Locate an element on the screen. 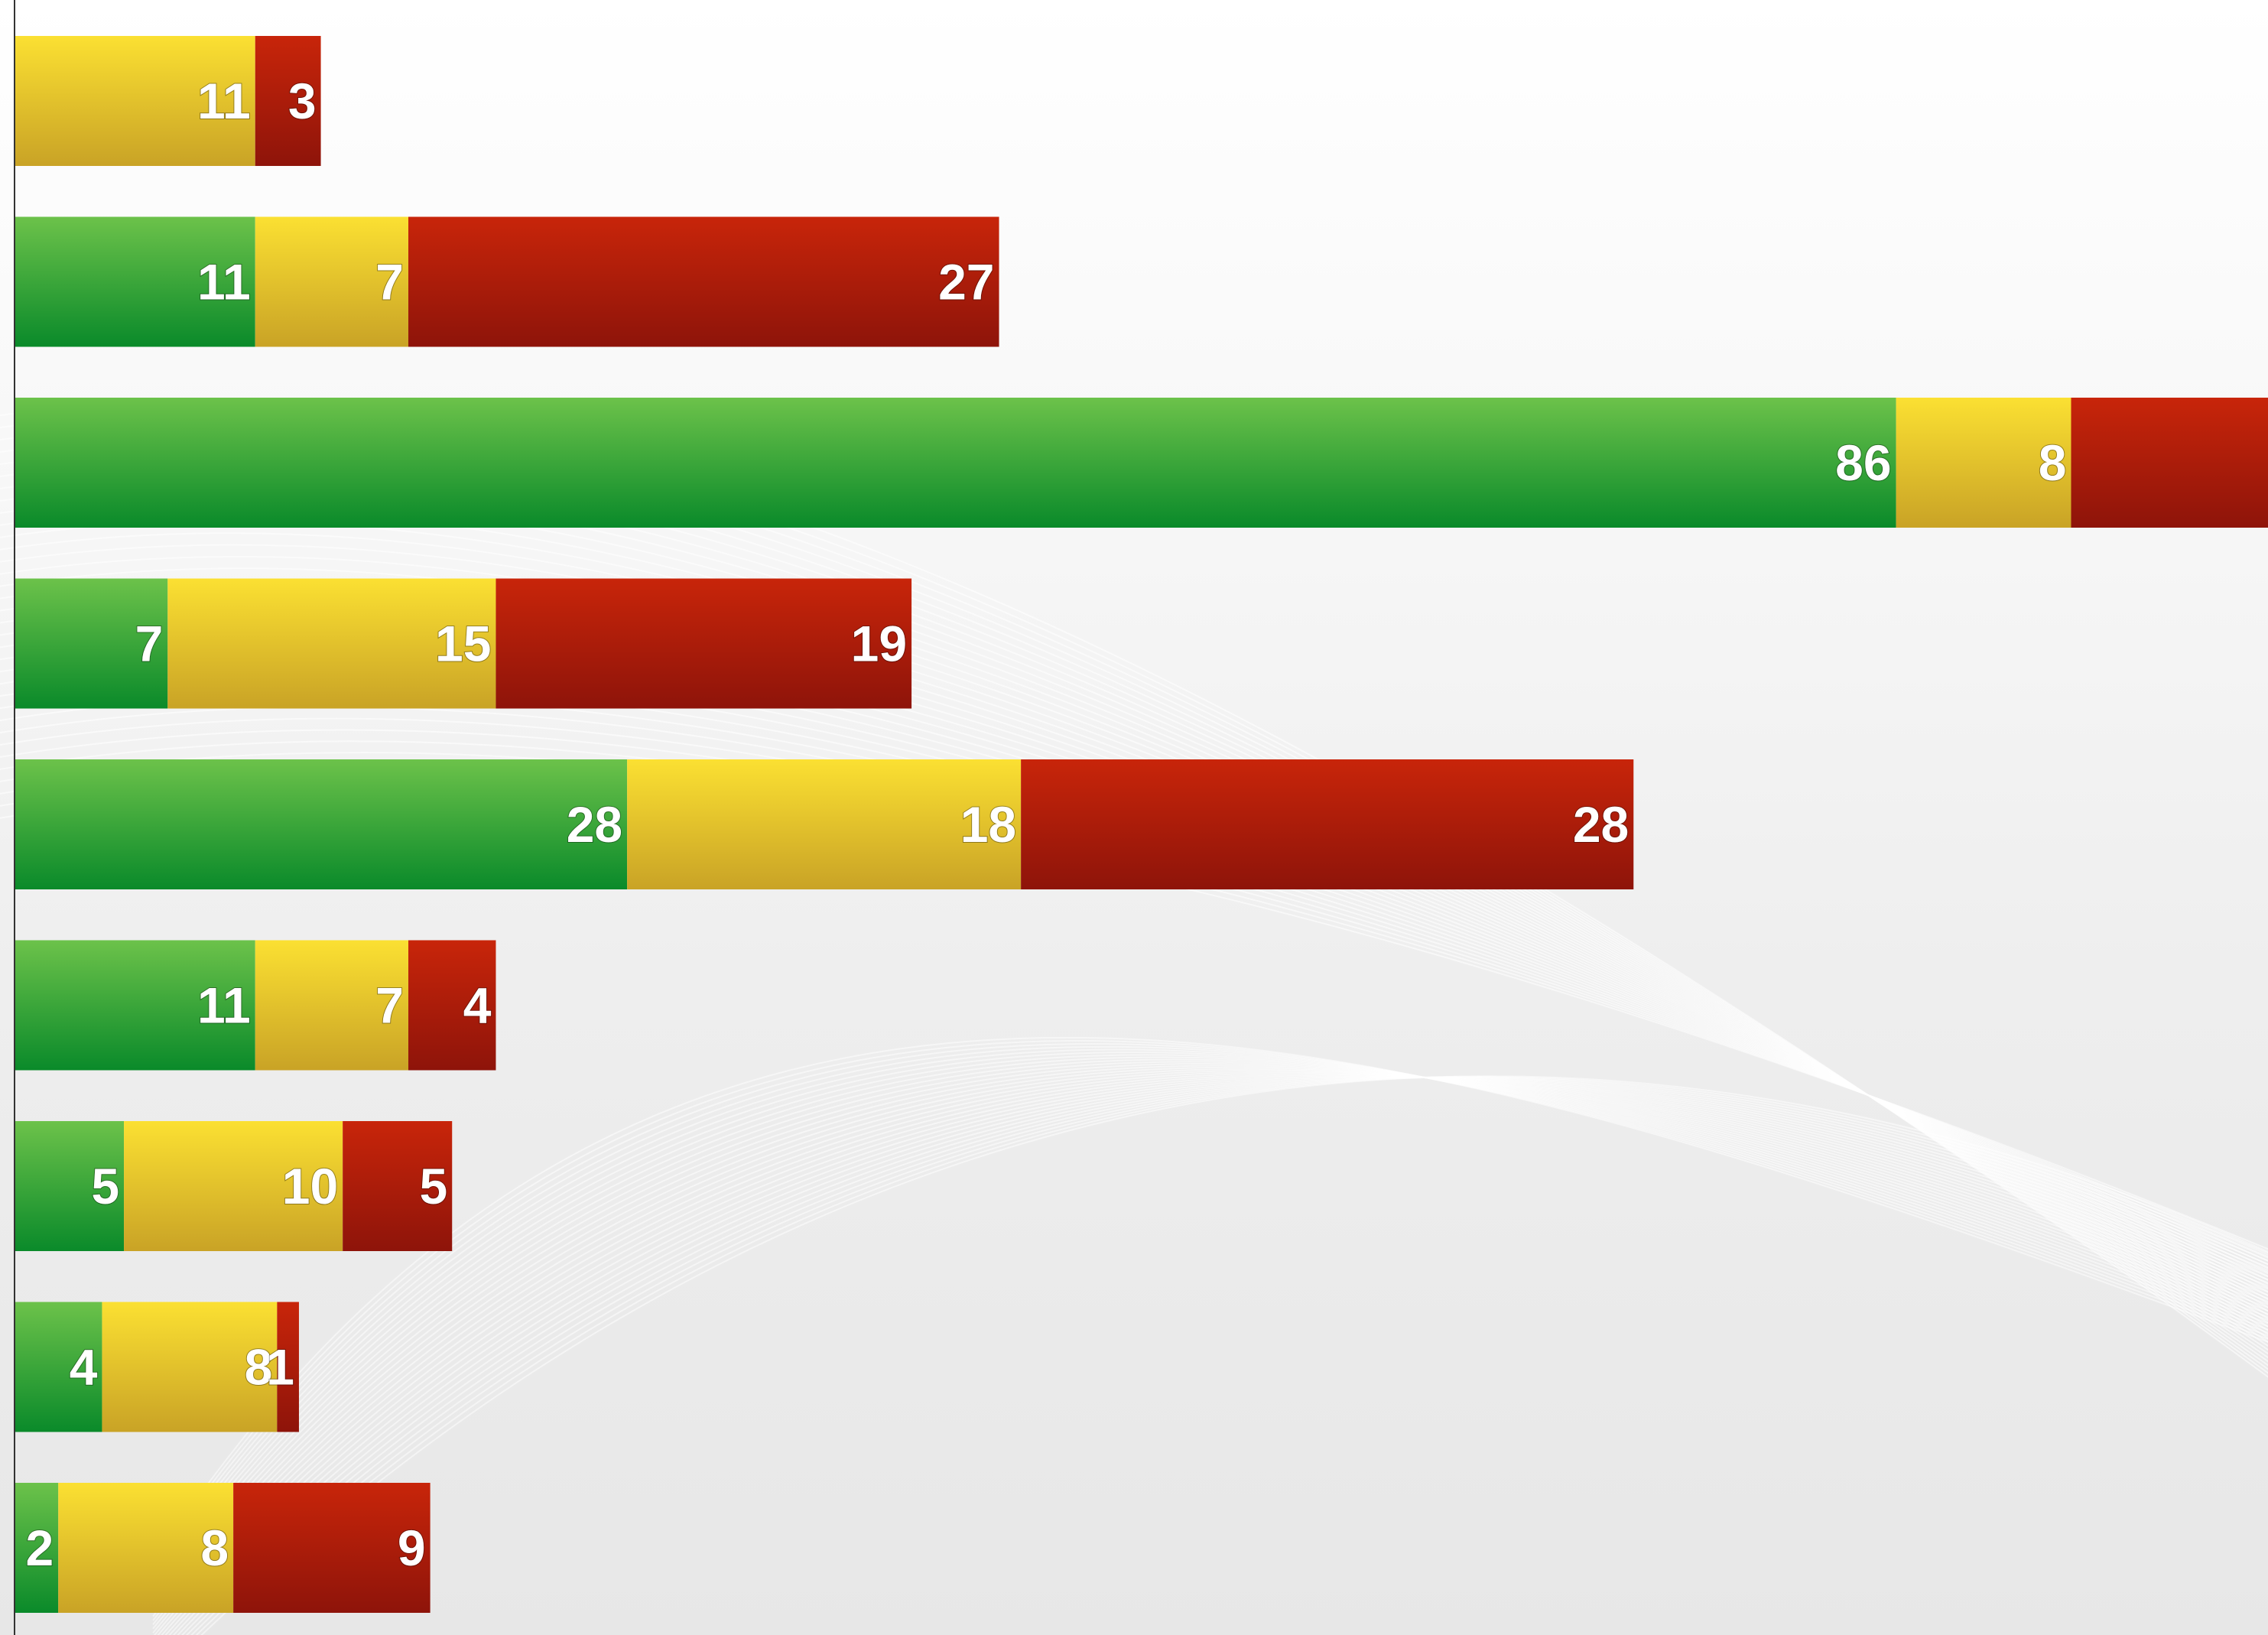 The image size is (2268, 1635). data-label-row-4-series-2: 15 is located at coordinates (463, 644).